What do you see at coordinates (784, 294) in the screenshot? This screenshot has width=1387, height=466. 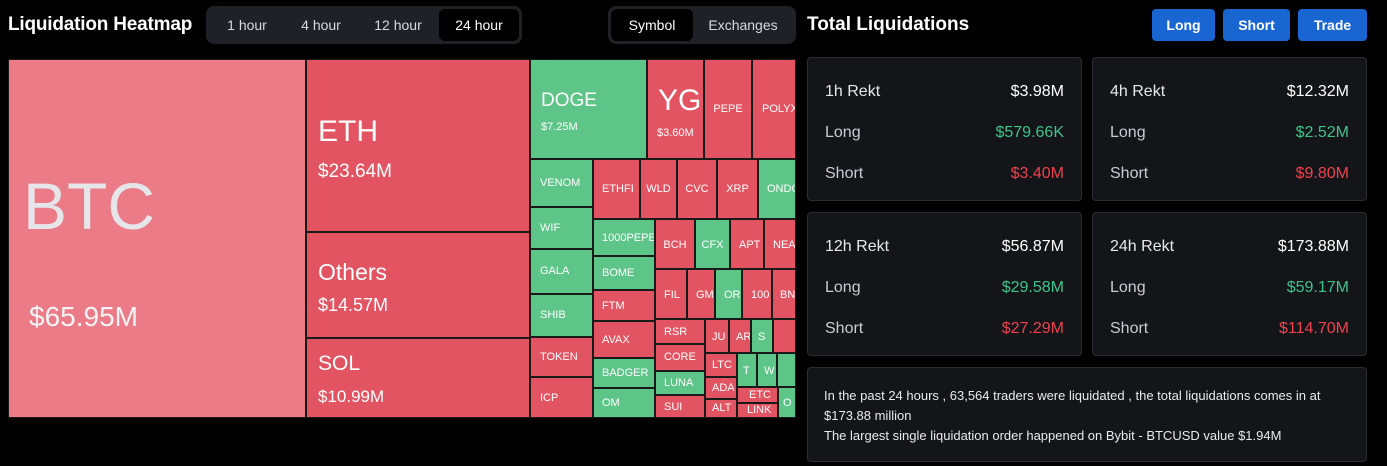 I see `tile-bn: BN` at bounding box center [784, 294].